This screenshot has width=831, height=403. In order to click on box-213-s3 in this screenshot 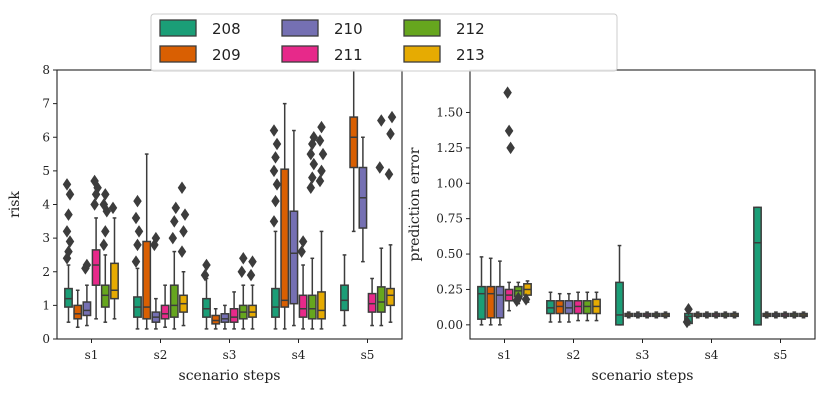, I will do `click(251, 292)`.